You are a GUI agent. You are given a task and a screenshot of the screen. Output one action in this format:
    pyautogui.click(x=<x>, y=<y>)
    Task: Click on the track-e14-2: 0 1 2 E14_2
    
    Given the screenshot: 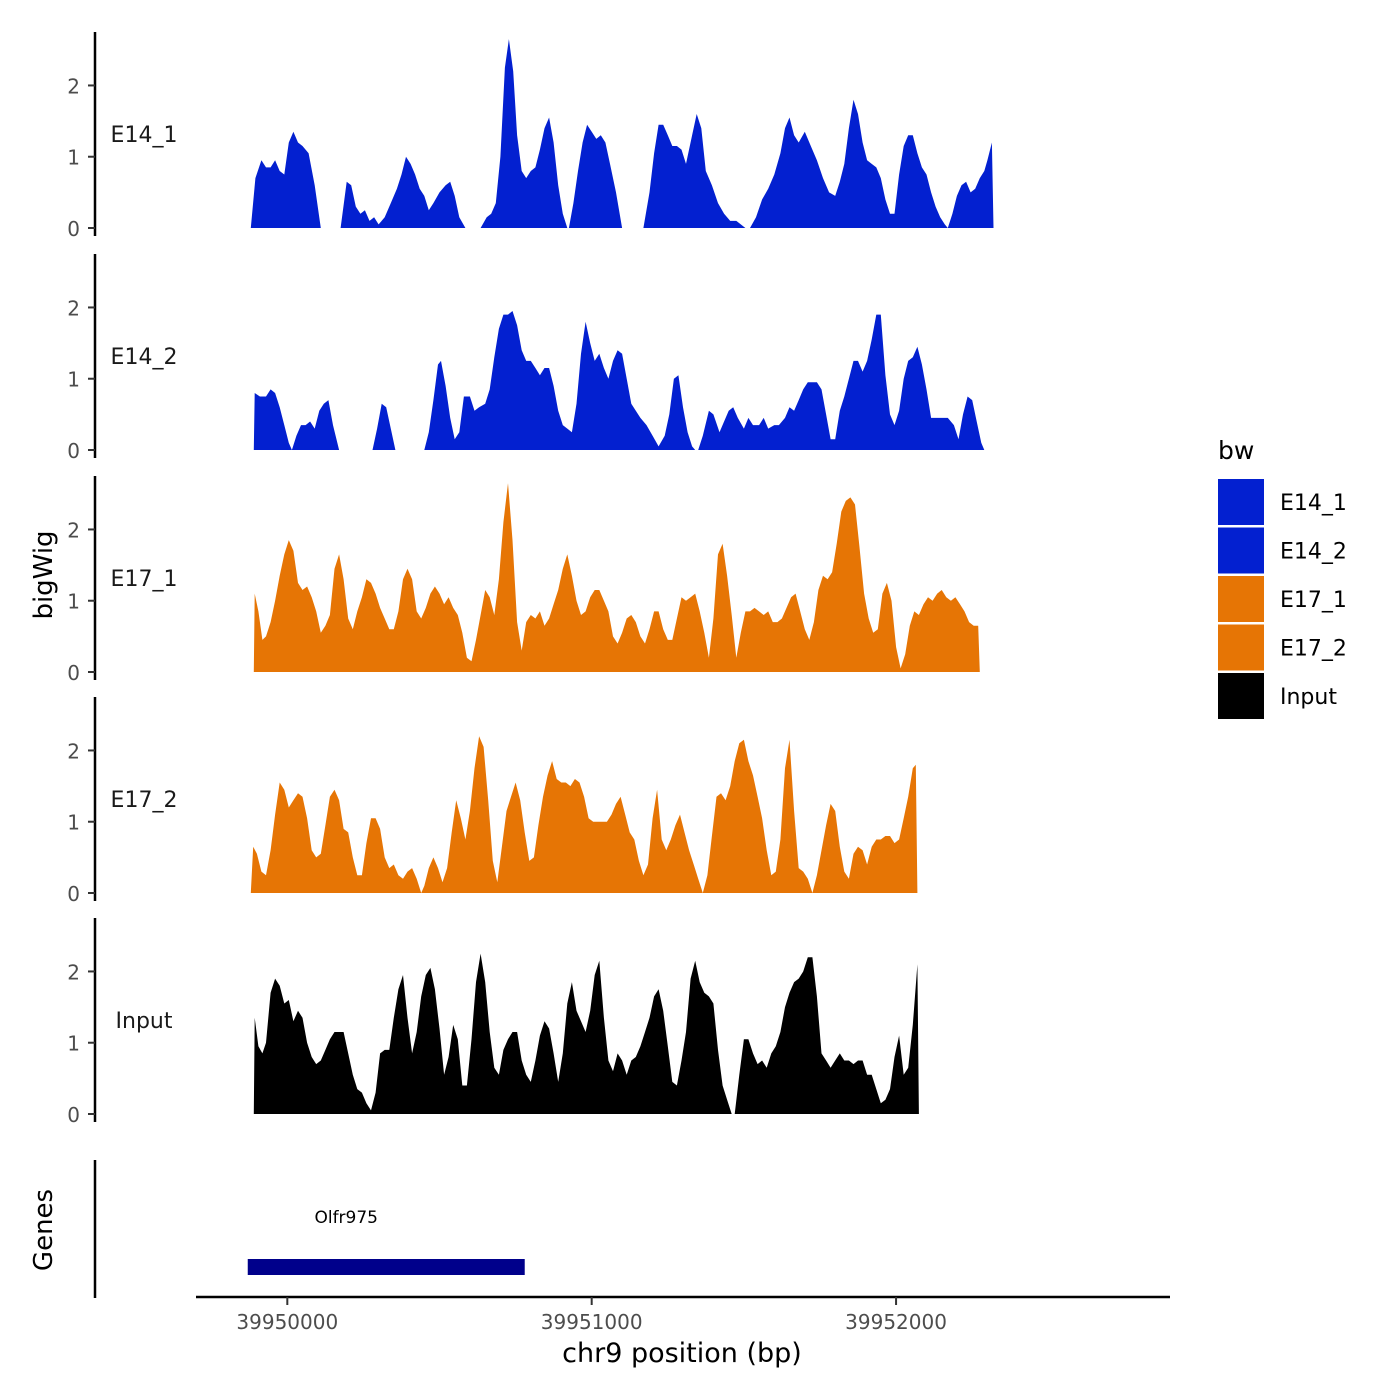 What is the action you would take?
    pyautogui.click(x=526, y=358)
    